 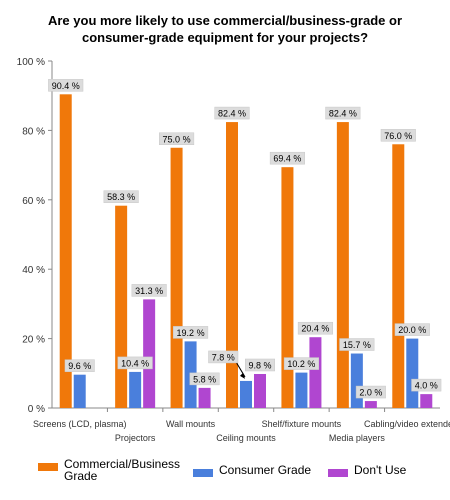 I want to click on legend-item-commercial: Commercial/Business Grade, so click(x=109, y=470).